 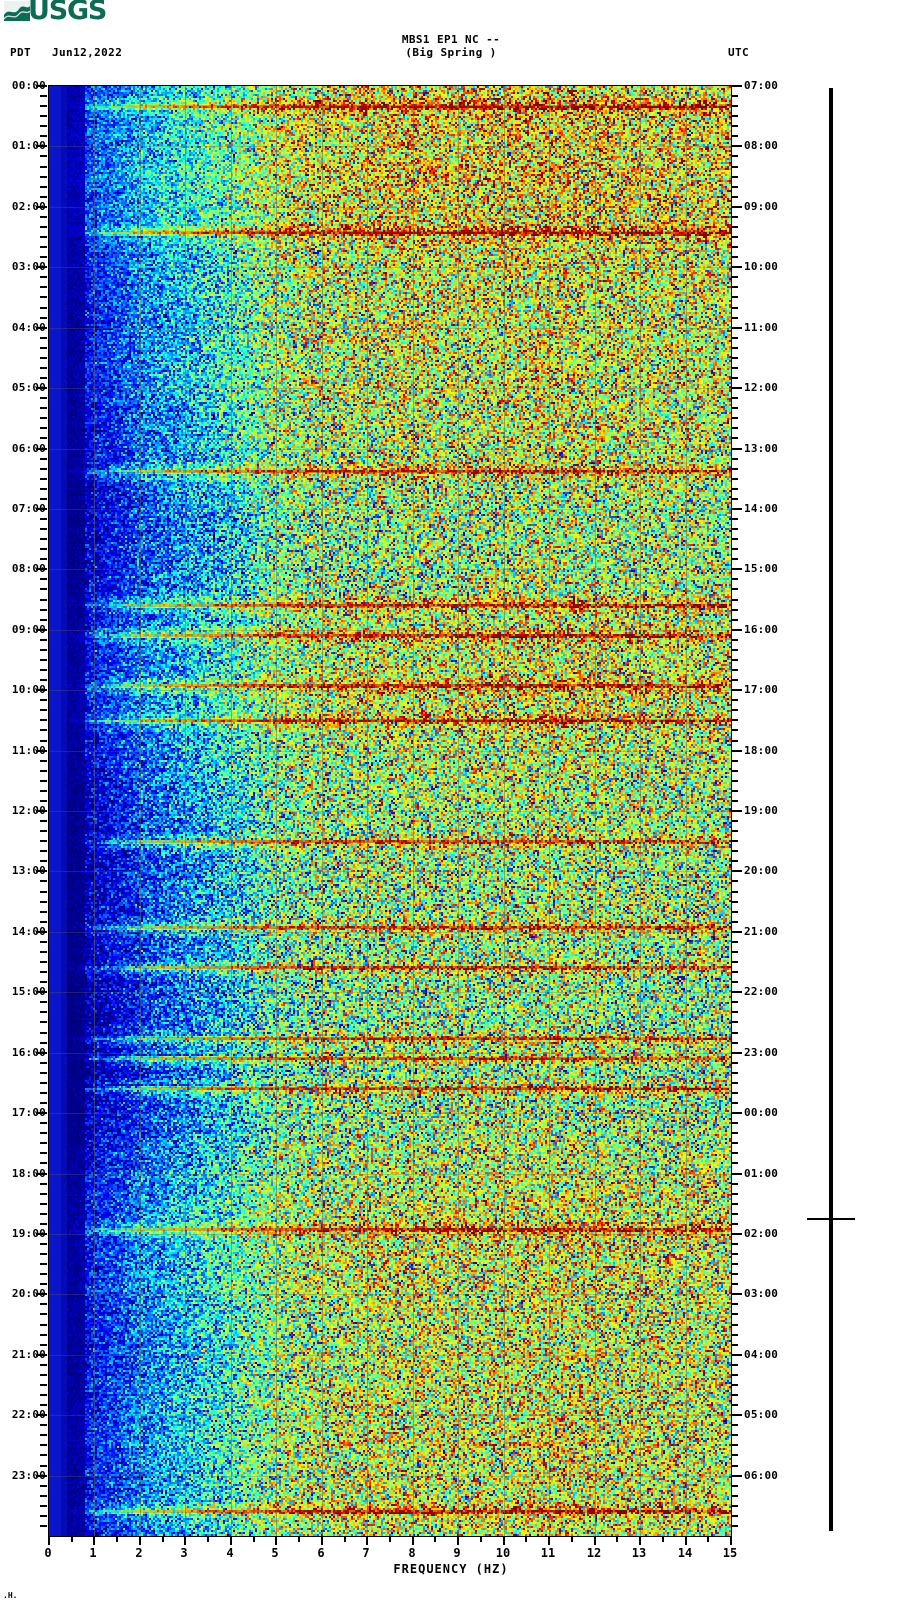 I want to click on left-axis-time-label: 15:00, so click(x=28, y=991).